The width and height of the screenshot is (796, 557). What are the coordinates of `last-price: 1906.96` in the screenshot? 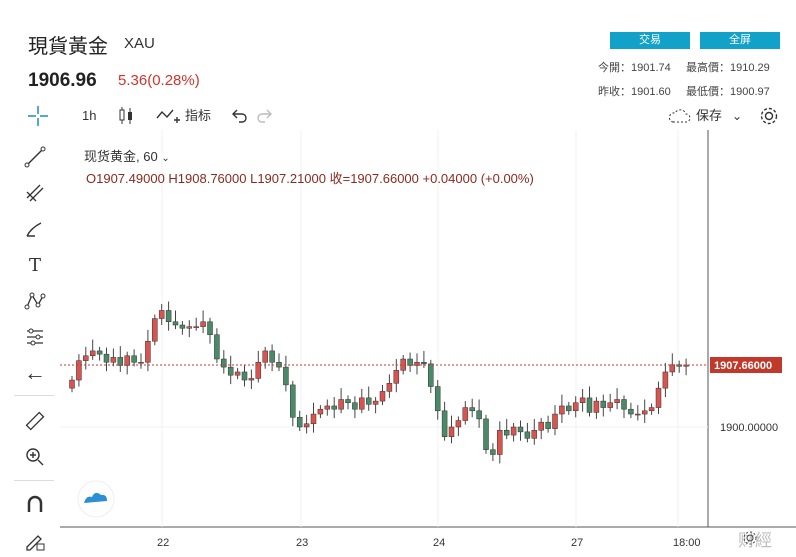 It's located at (62, 80).